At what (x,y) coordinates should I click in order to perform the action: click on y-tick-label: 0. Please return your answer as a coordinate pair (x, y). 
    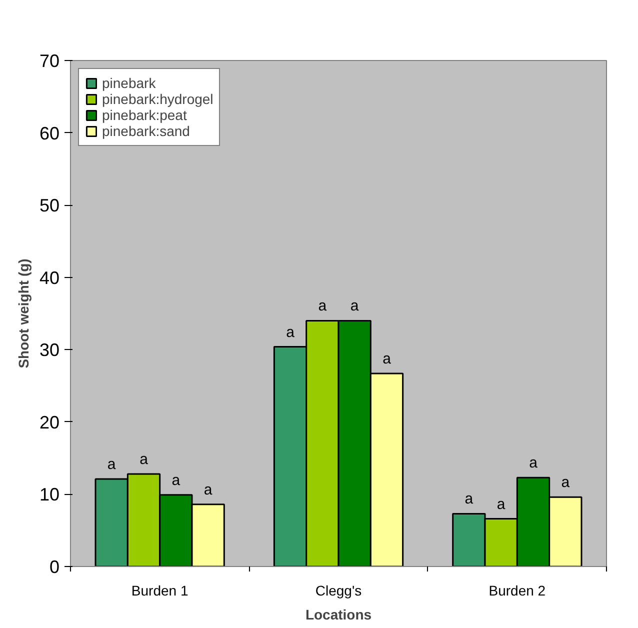
    Looking at the image, I should click on (54, 567).